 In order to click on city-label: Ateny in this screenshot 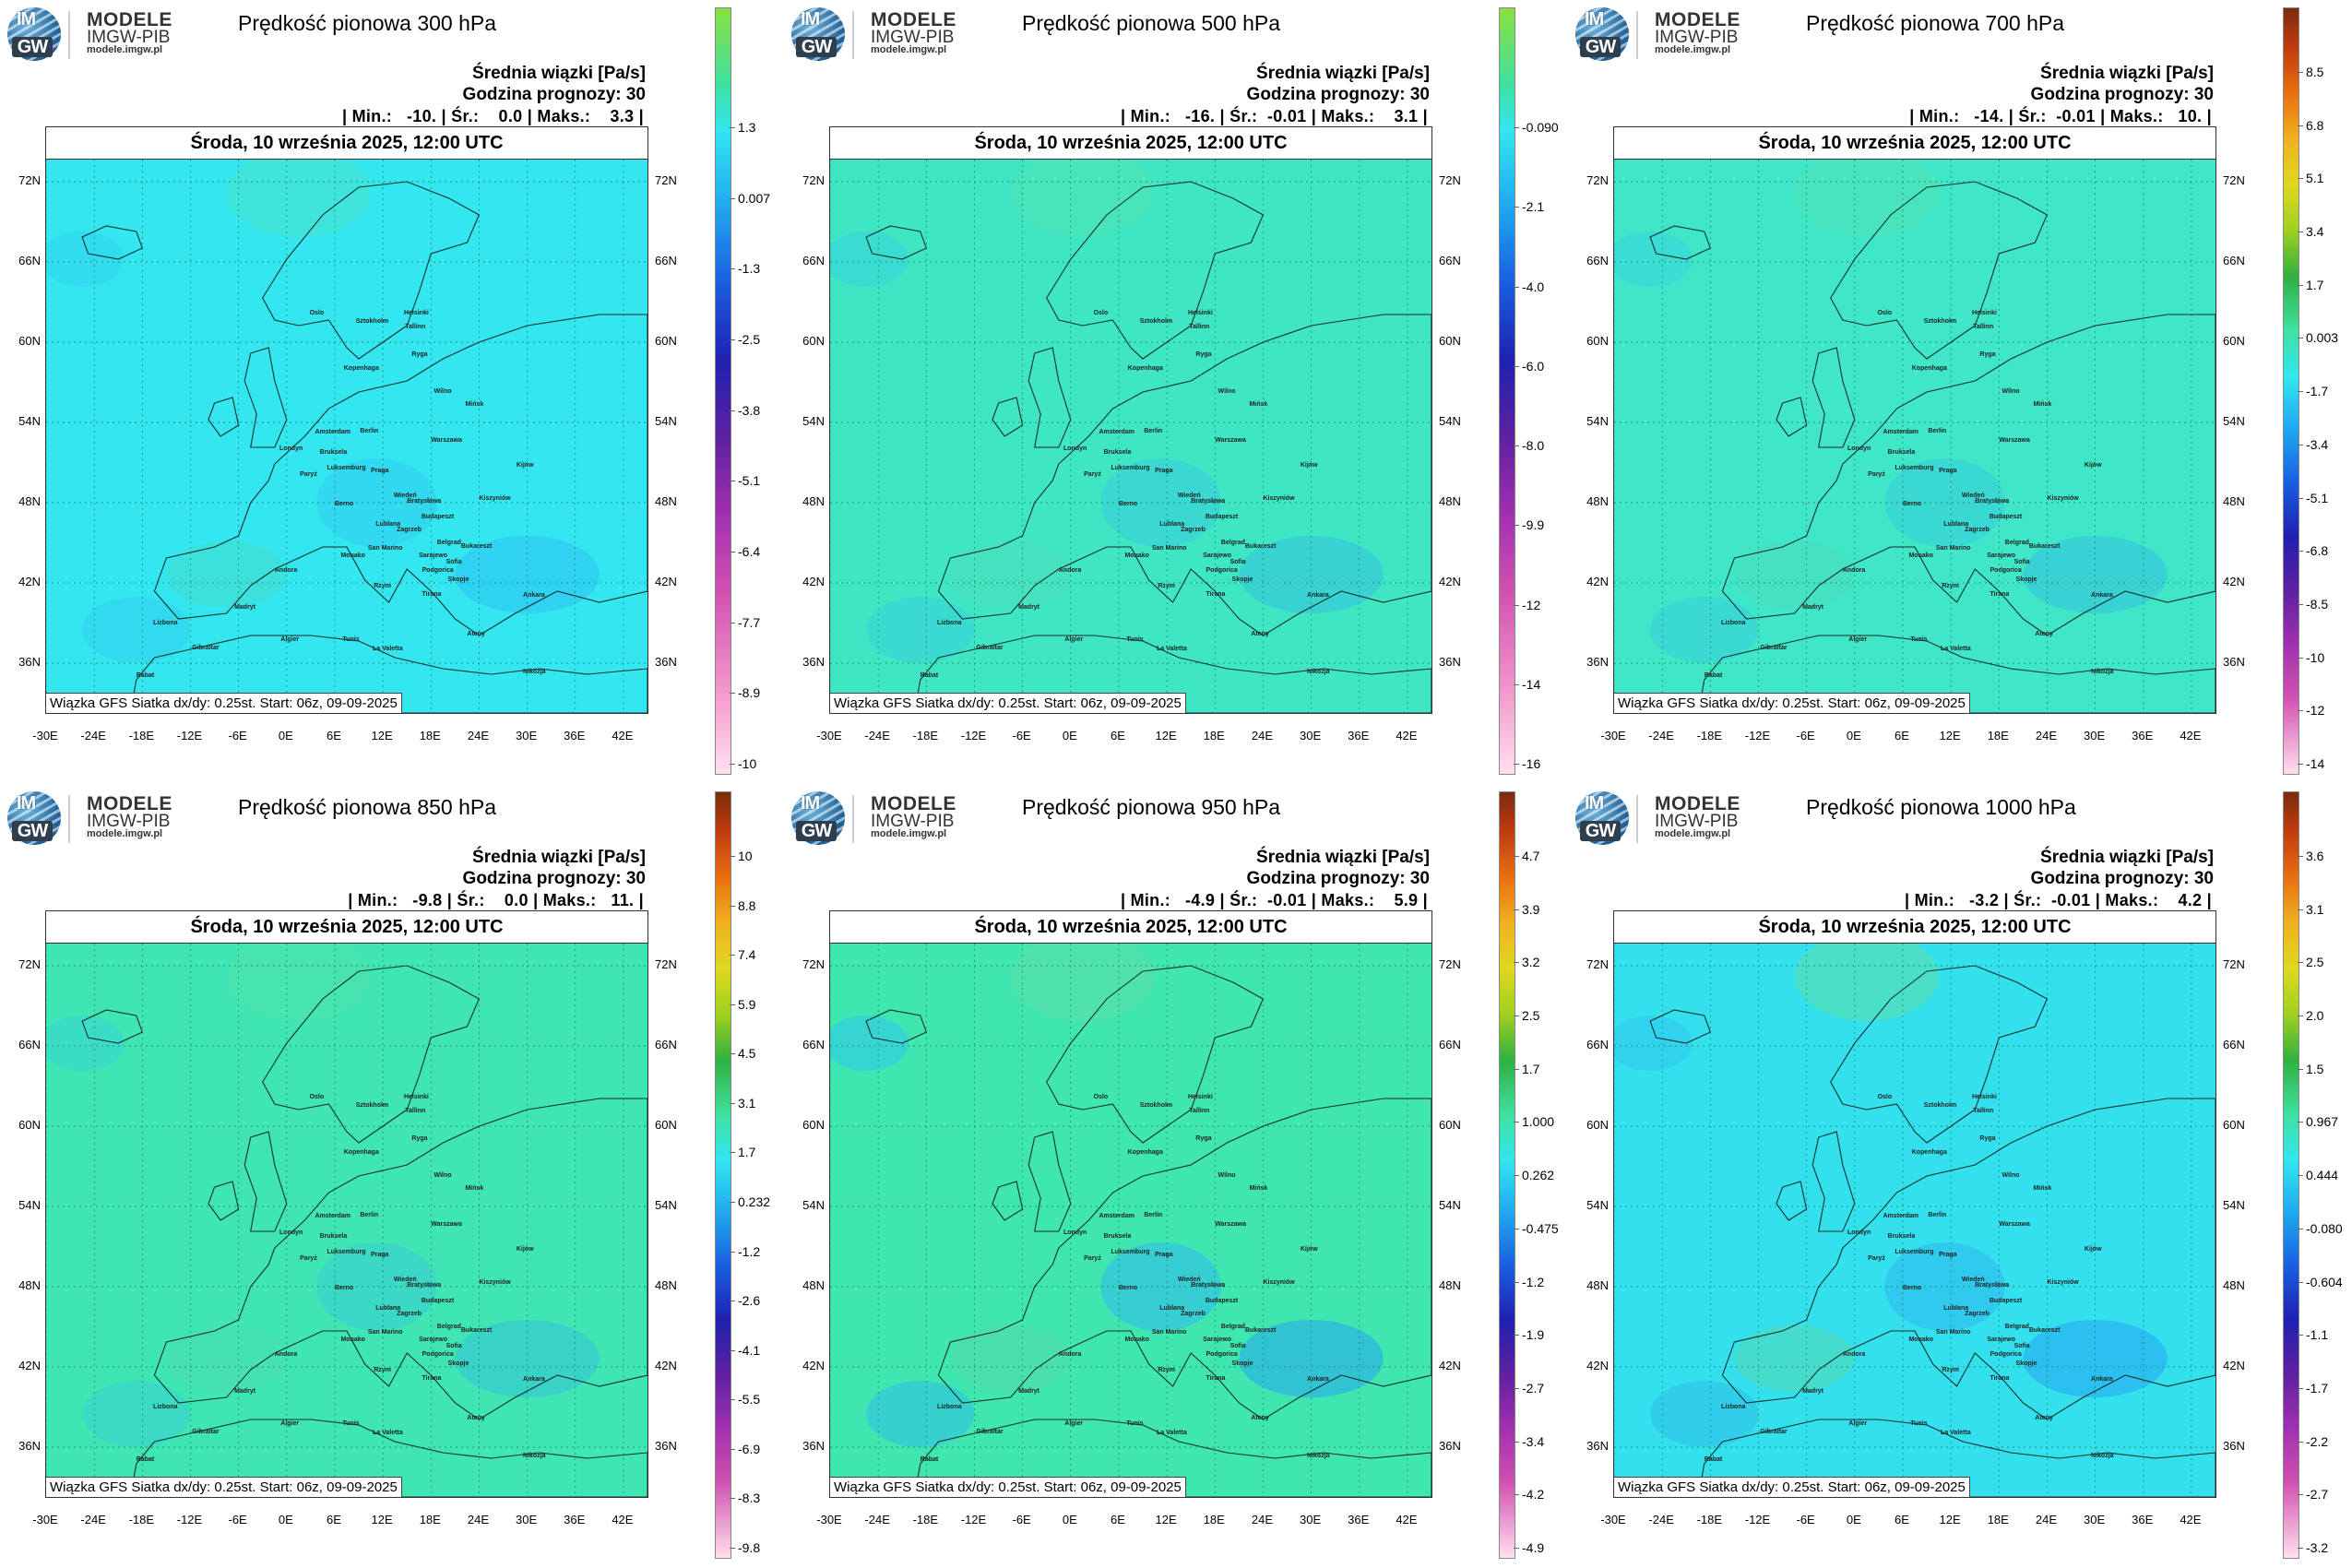, I will do `click(1260, 634)`.